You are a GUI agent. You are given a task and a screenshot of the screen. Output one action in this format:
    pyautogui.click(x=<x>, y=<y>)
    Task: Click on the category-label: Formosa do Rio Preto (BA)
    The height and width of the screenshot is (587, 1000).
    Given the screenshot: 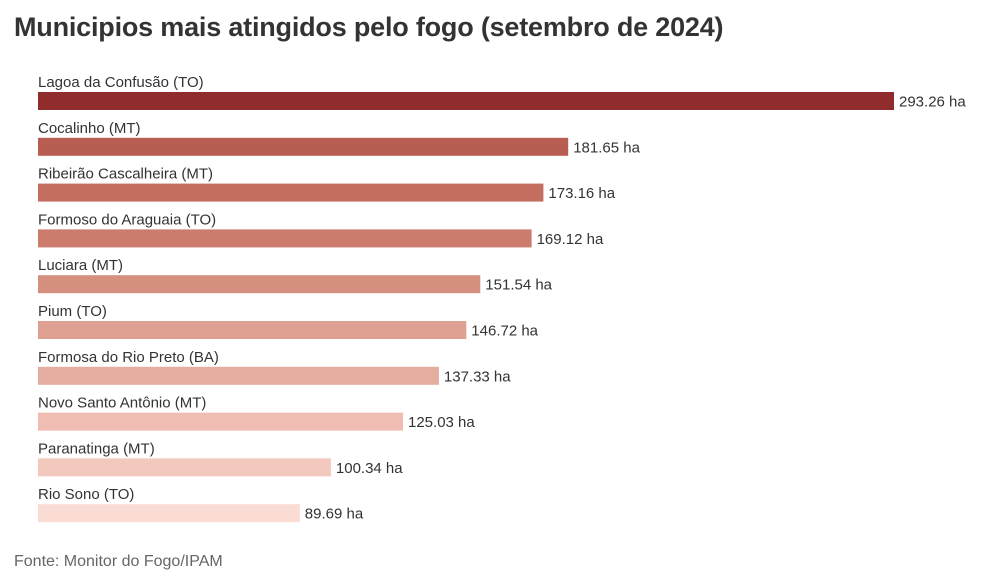 What is the action you would take?
    pyautogui.click(x=128, y=357)
    